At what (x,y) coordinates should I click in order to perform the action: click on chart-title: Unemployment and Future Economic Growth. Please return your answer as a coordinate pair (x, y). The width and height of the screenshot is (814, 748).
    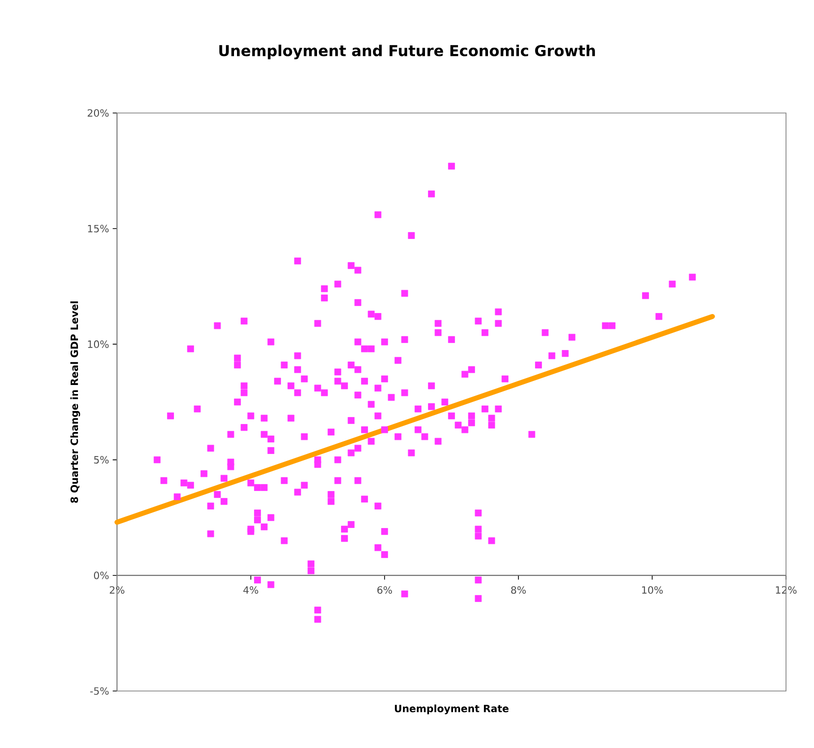
    Looking at the image, I should click on (407, 52).